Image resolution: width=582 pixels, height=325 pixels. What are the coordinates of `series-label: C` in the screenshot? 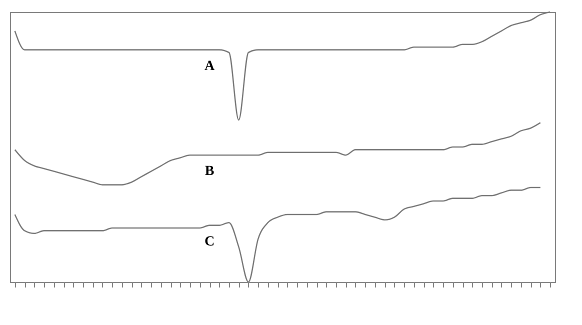 It's located at (209, 242).